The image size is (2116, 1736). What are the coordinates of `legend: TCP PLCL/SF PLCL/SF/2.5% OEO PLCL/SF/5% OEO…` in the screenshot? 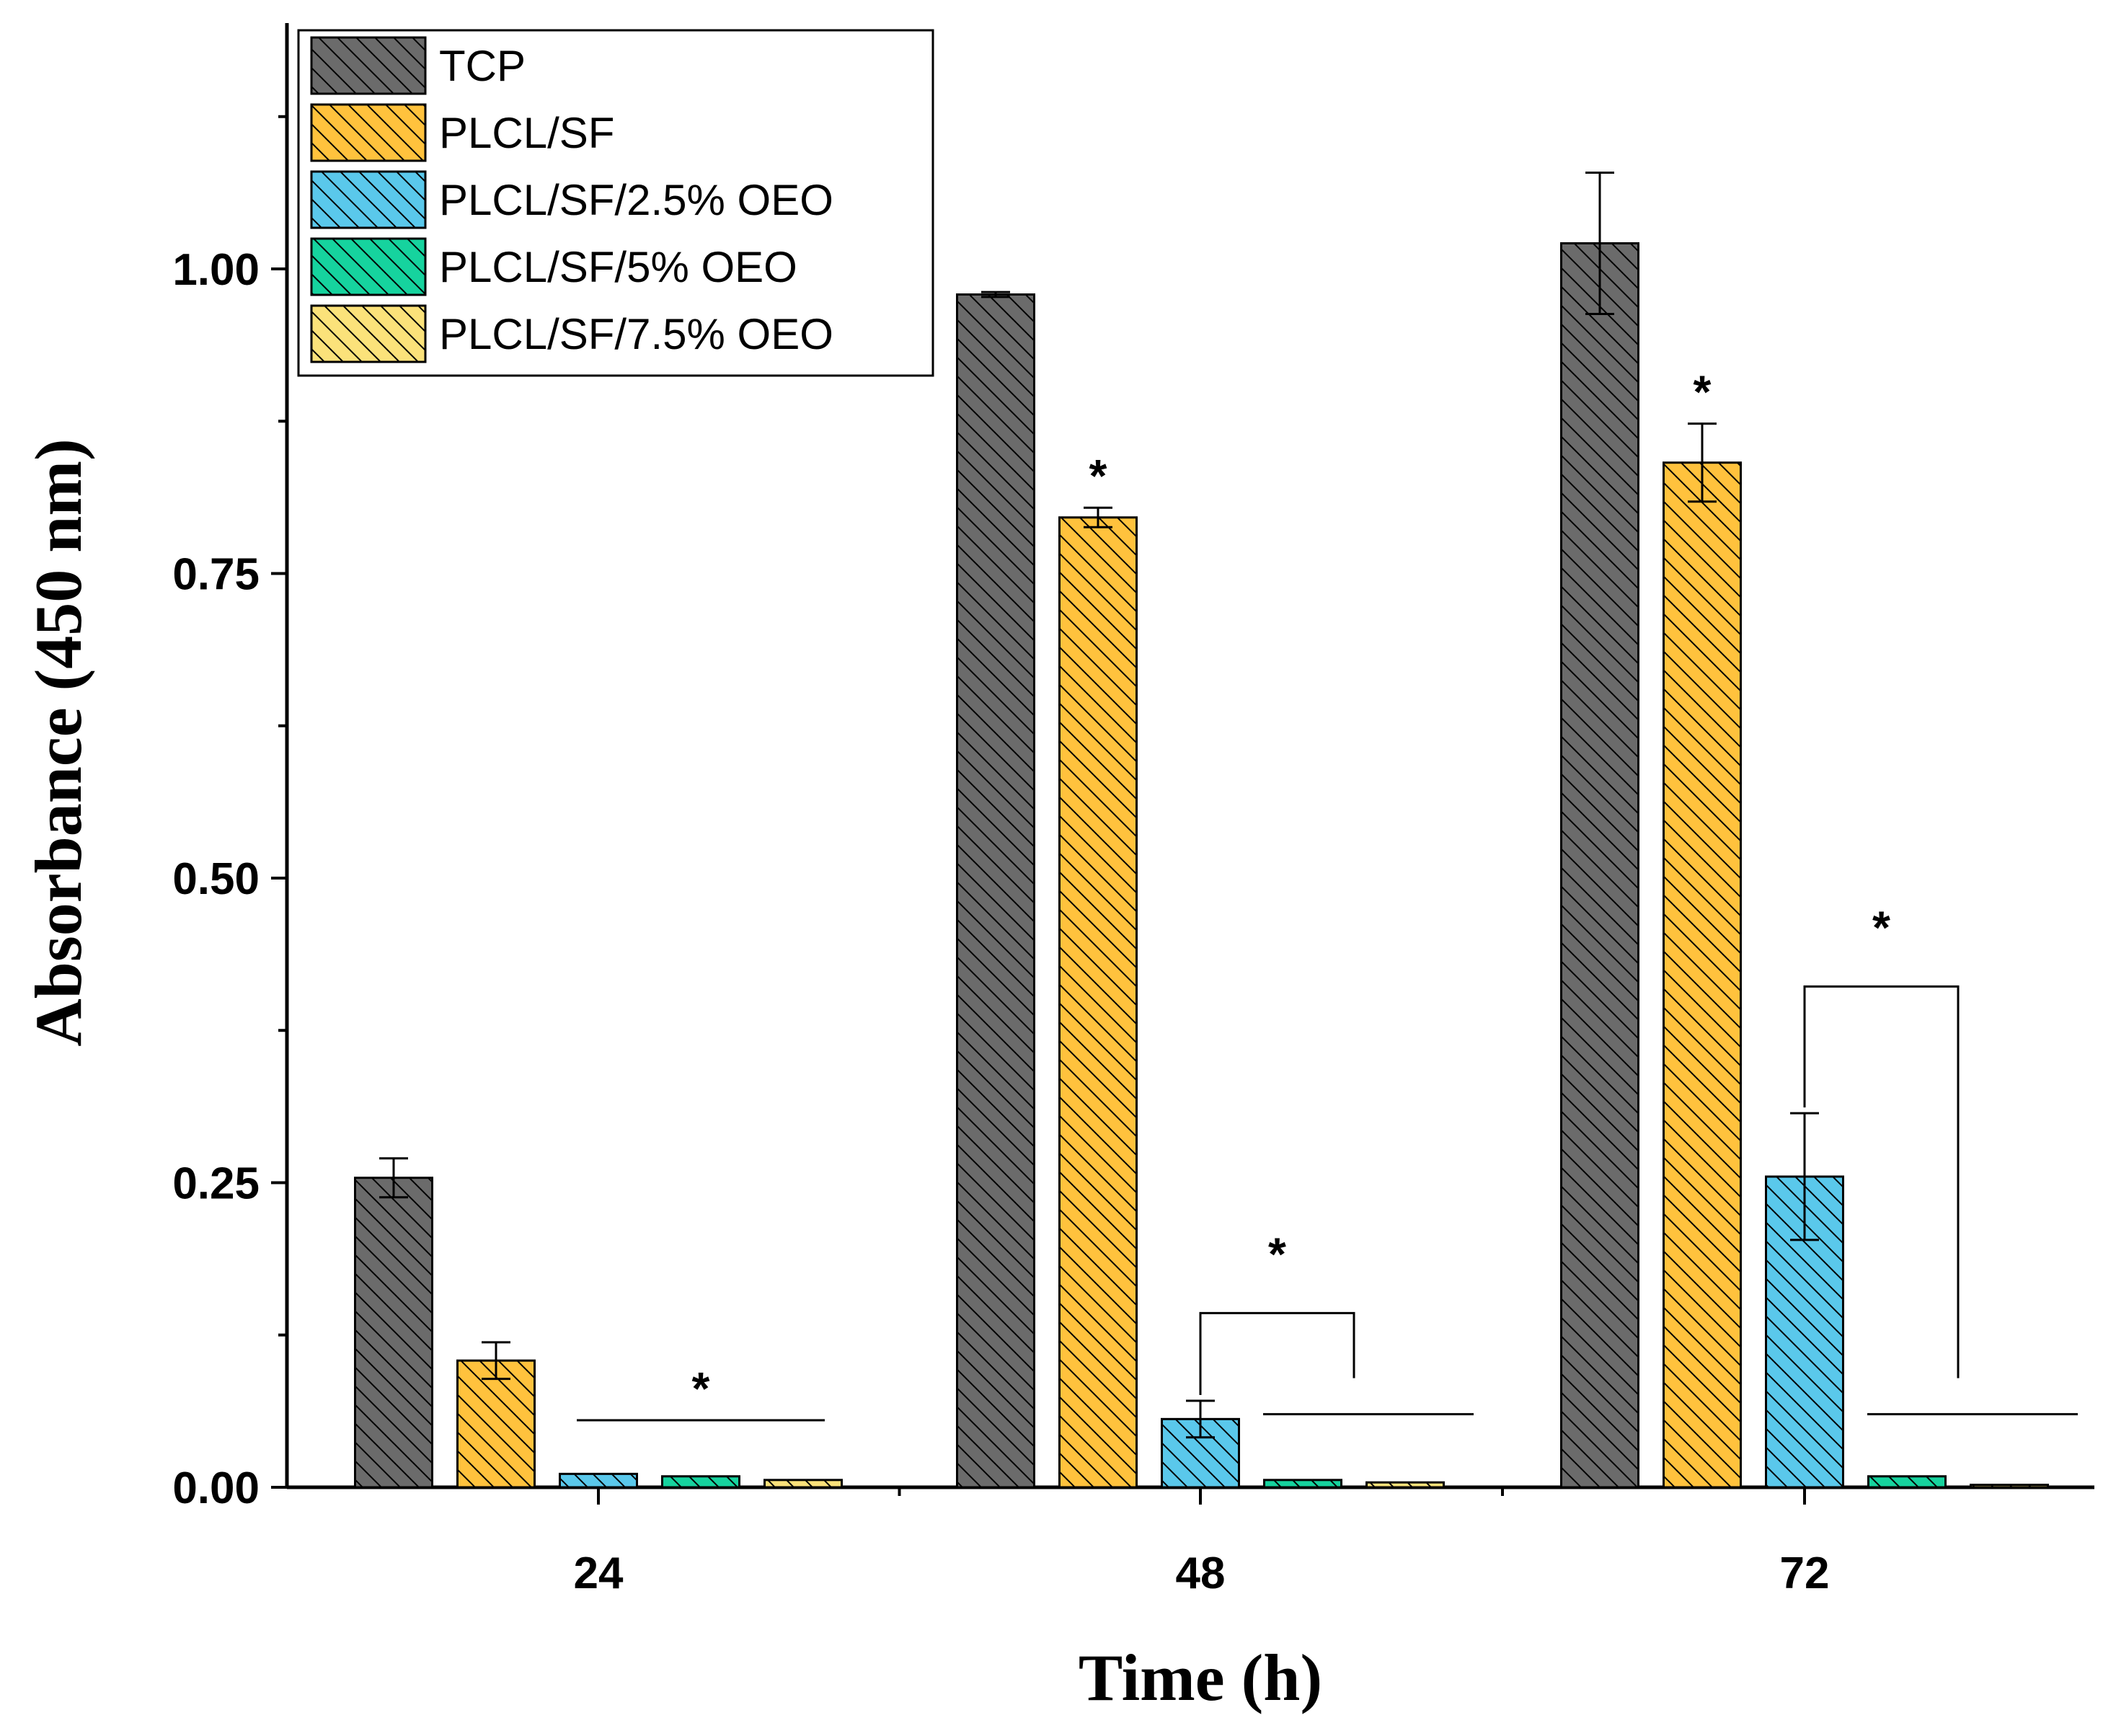 It's located at (615, 203).